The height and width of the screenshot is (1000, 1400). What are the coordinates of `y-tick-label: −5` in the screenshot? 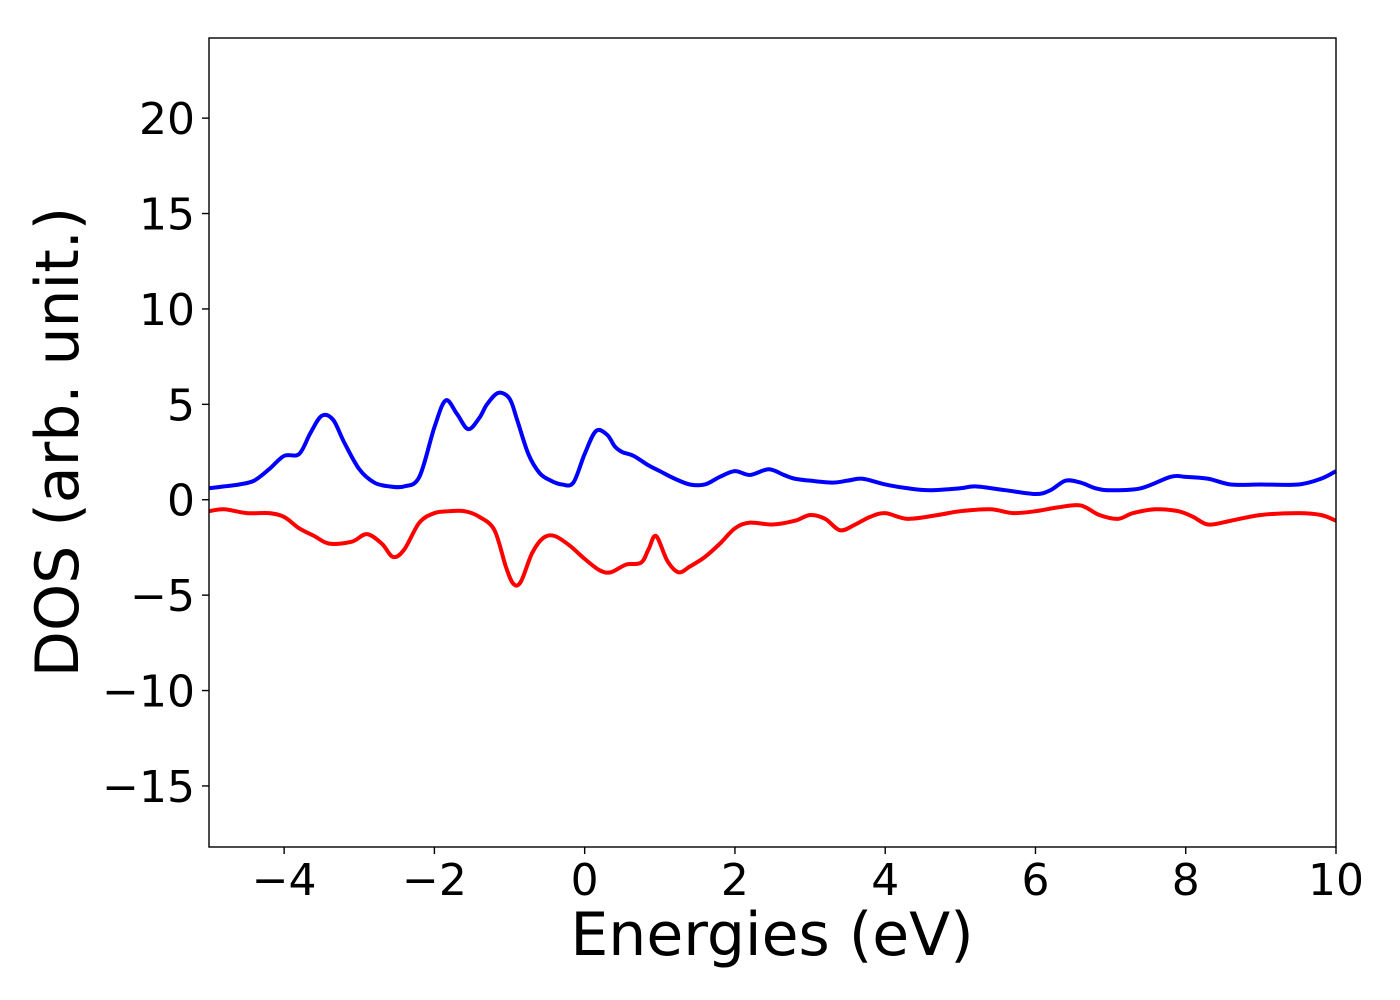 It's located at (162, 596).